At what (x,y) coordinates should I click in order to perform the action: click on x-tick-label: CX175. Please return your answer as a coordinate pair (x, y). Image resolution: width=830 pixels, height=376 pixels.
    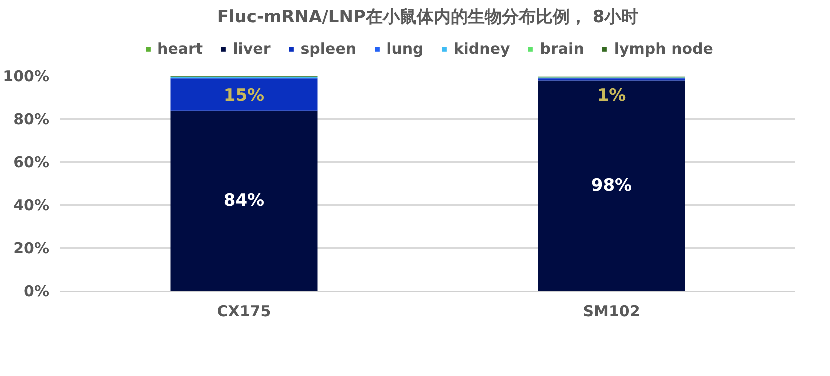
    Looking at the image, I should click on (244, 311).